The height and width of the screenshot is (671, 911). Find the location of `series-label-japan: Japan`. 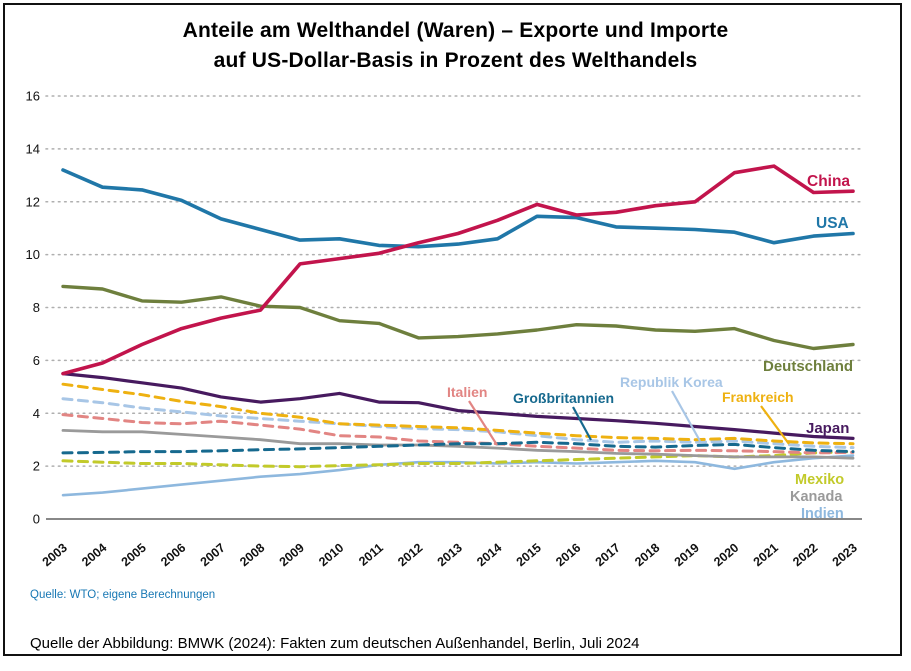

series-label-japan: Japan is located at coordinates (827, 428).